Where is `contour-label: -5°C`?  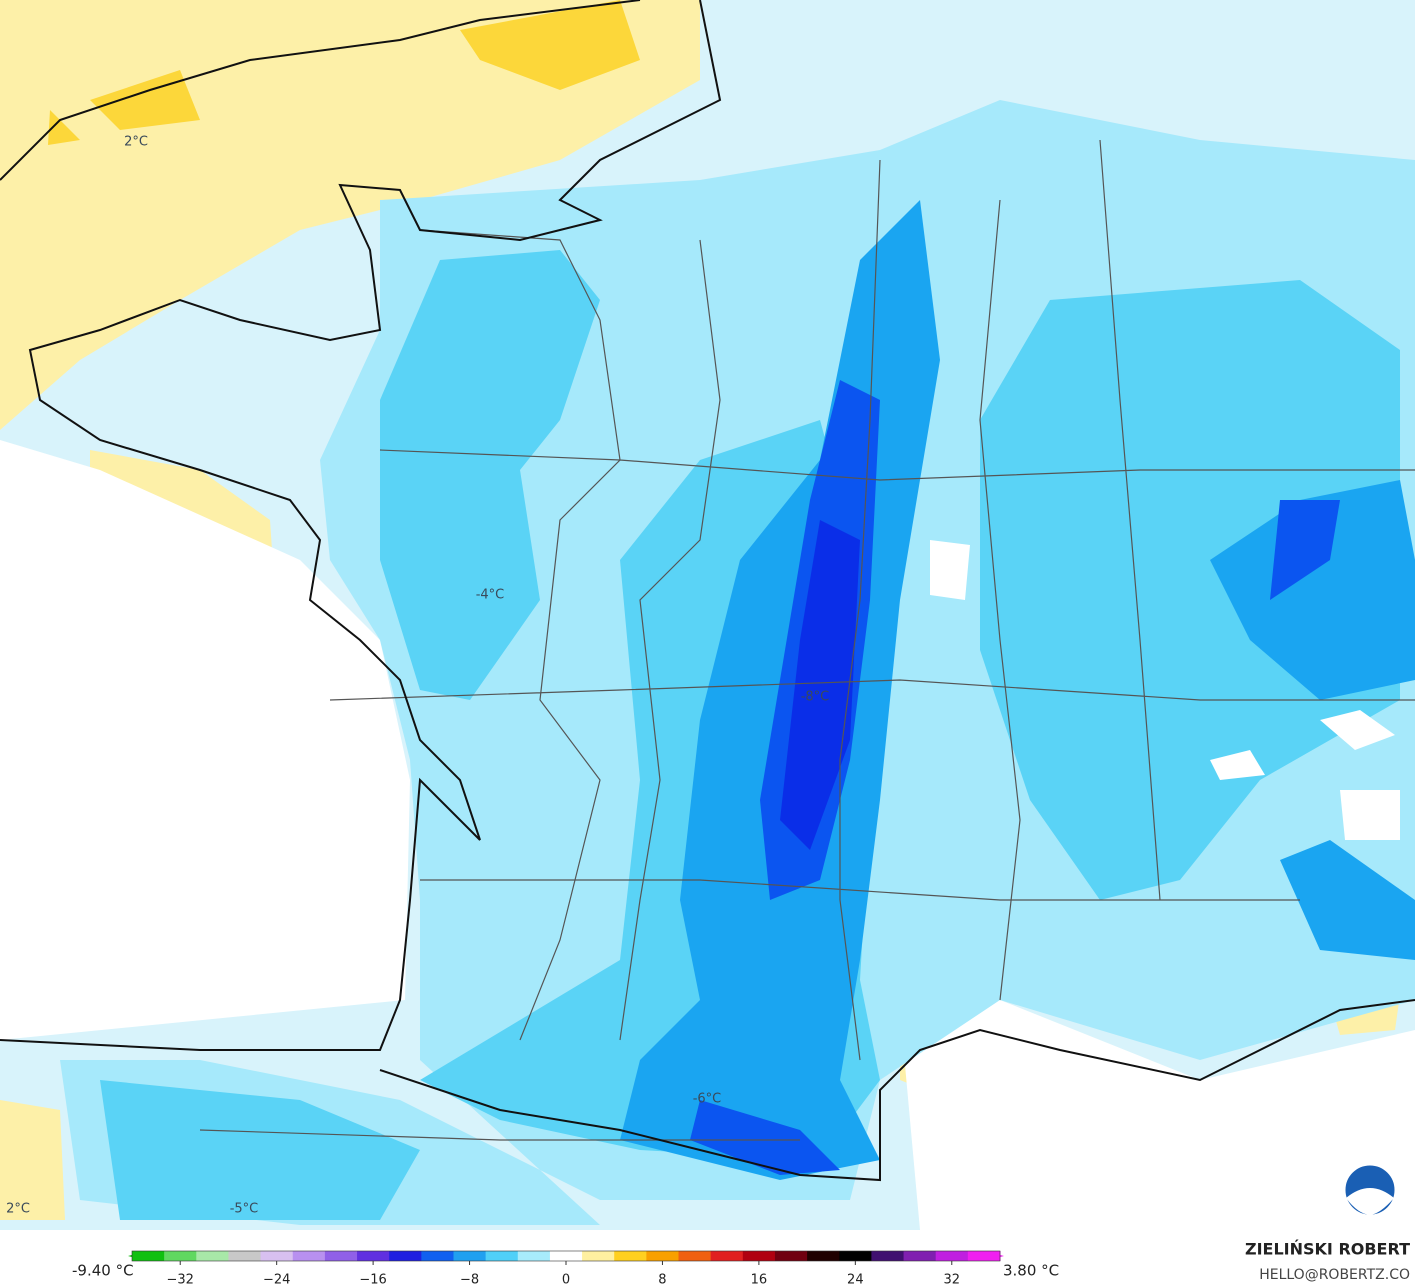 contour-label: -5°C is located at coordinates (244, 1209).